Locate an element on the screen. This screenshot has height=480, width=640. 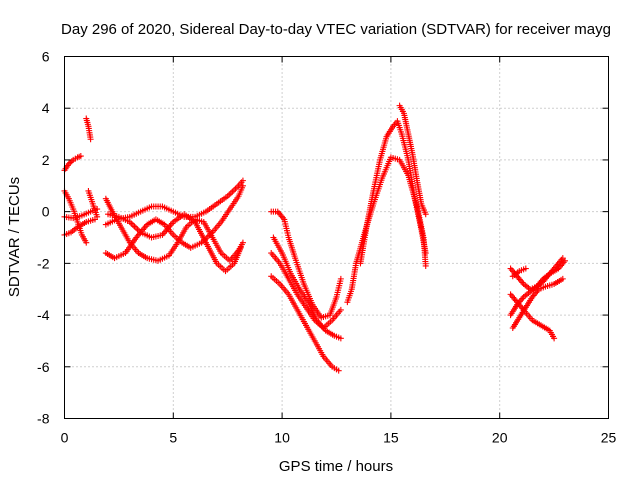
y-tick-label: 2 is located at coordinates (46, 160).